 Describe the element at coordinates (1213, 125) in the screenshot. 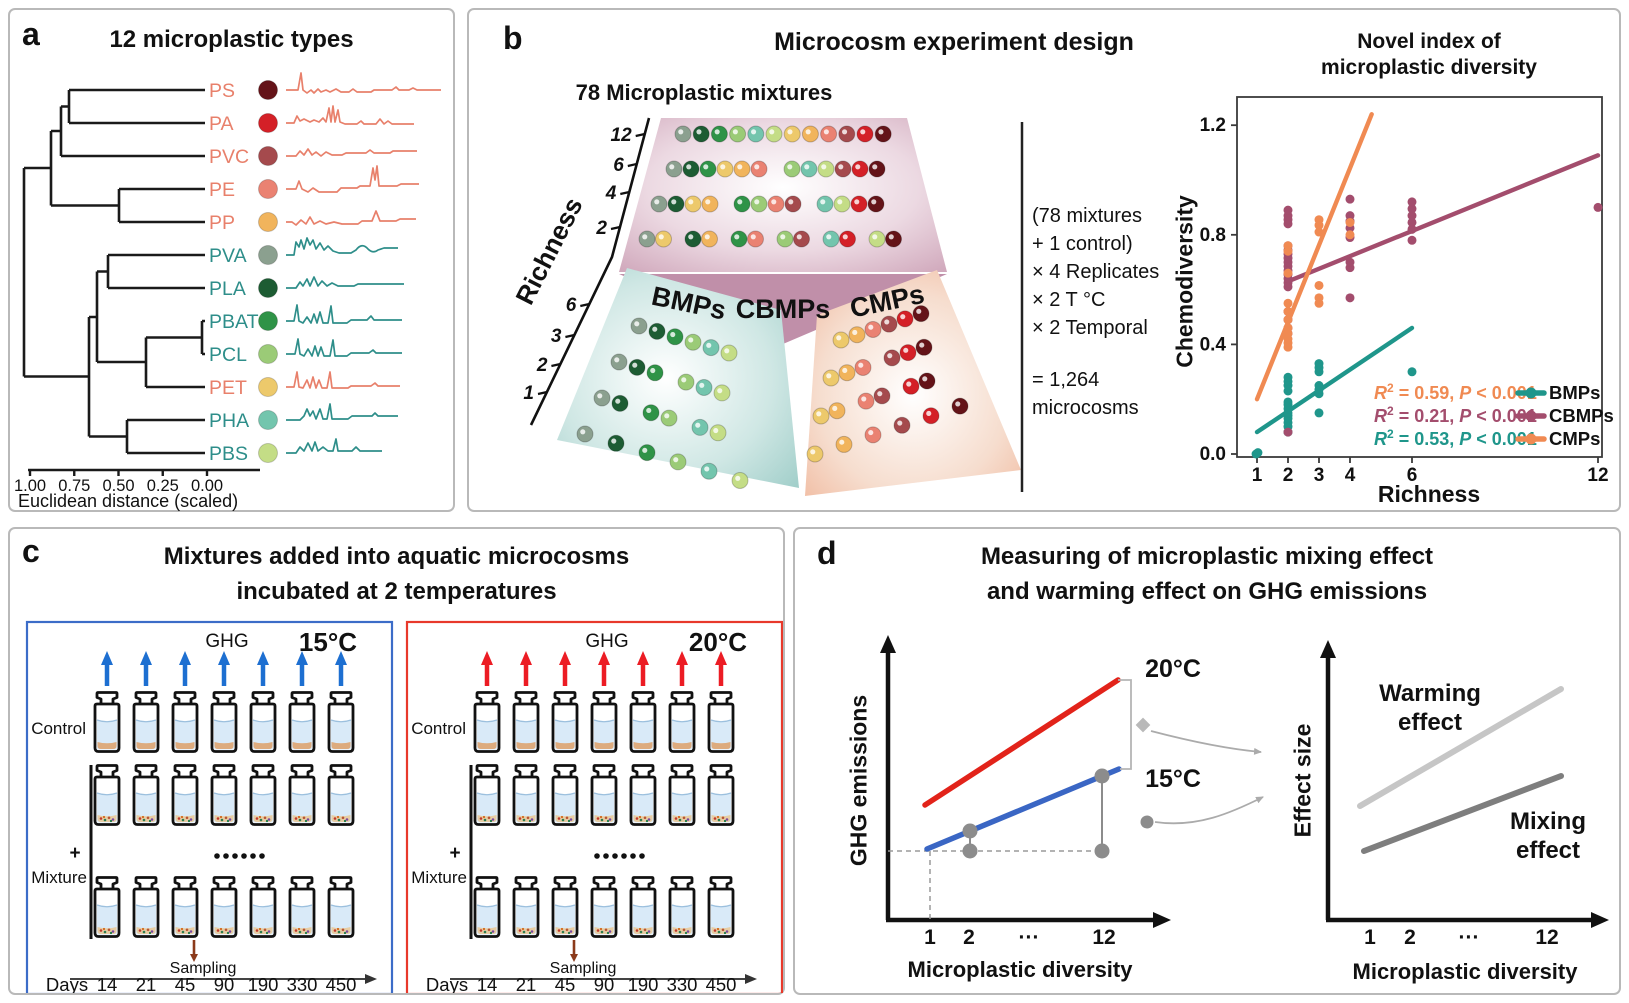

I see `scatter-y-tick-label: 1.2` at that location.